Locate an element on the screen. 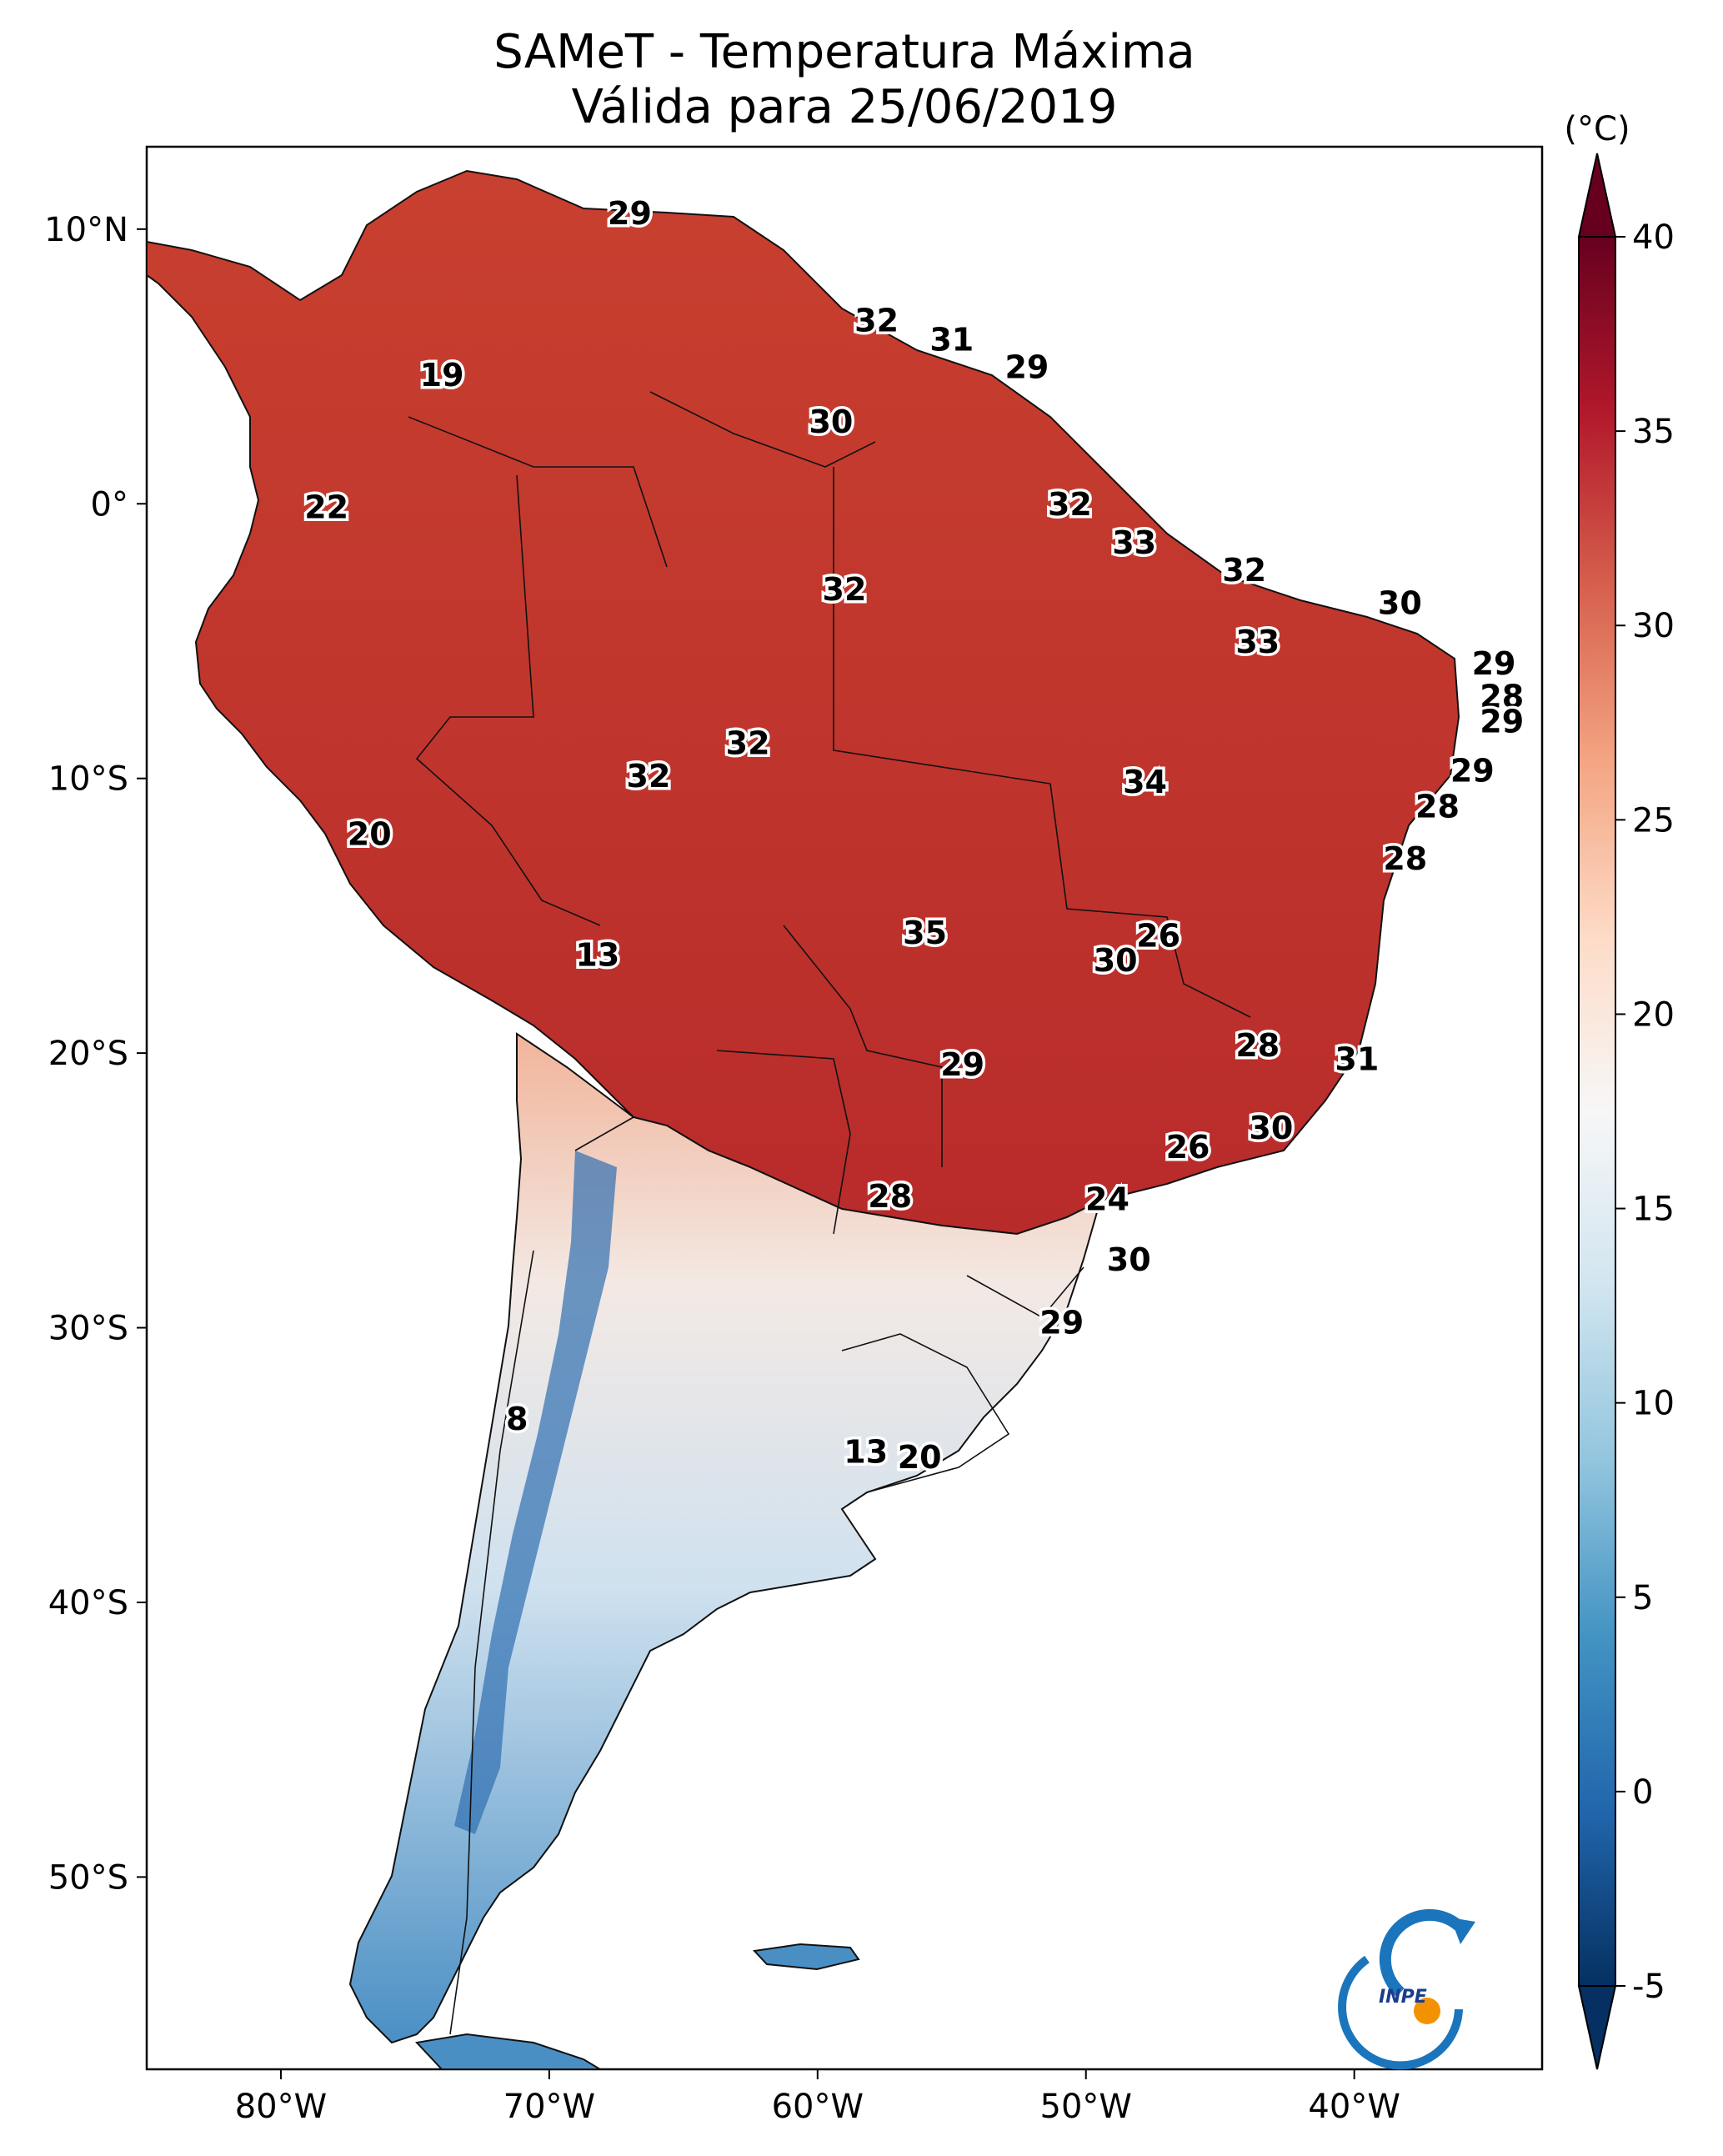  colorbar-tick-label: 40 is located at coordinates (1653, 237).